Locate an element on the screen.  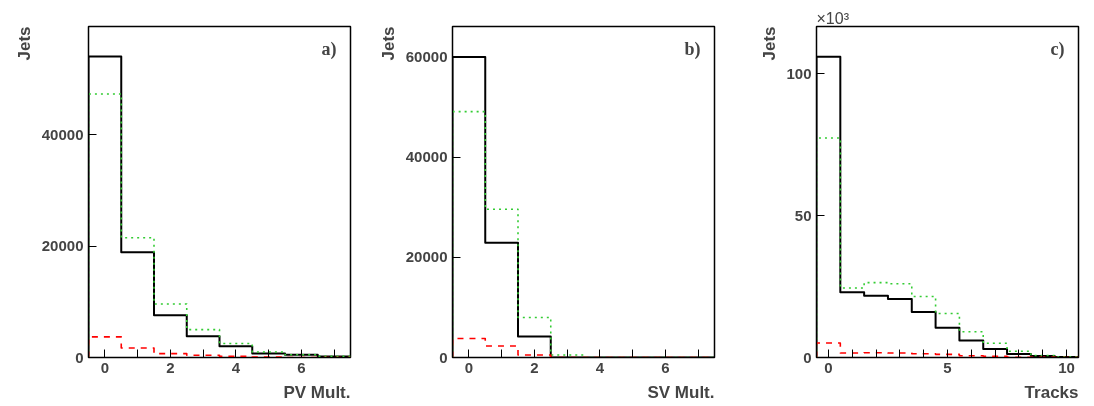
annotation: c) is located at coordinates (1057, 49).